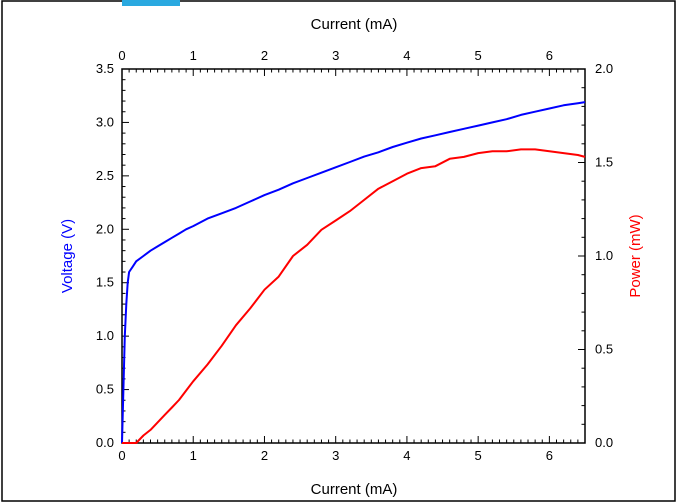  What do you see at coordinates (604, 68) in the screenshot?
I see `y-right-tick-label: 2.0` at bounding box center [604, 68].